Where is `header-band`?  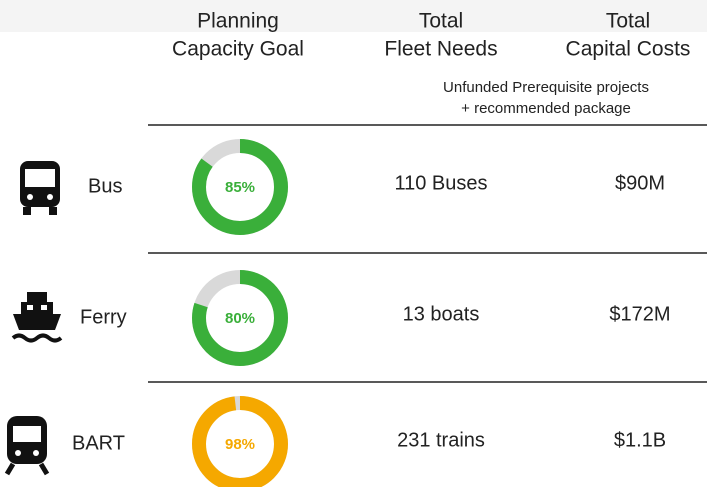
header-band is located at coordinates (353, 16).